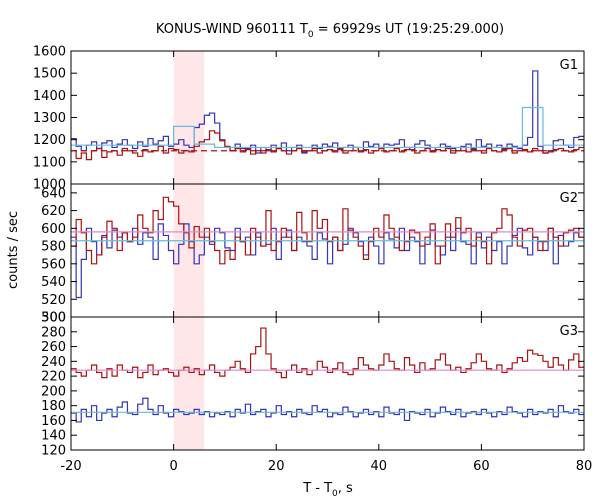  Describe the element at coordinates (53, 282) in the screenshot. I see `y-tick-label-G2: 540` at that location.